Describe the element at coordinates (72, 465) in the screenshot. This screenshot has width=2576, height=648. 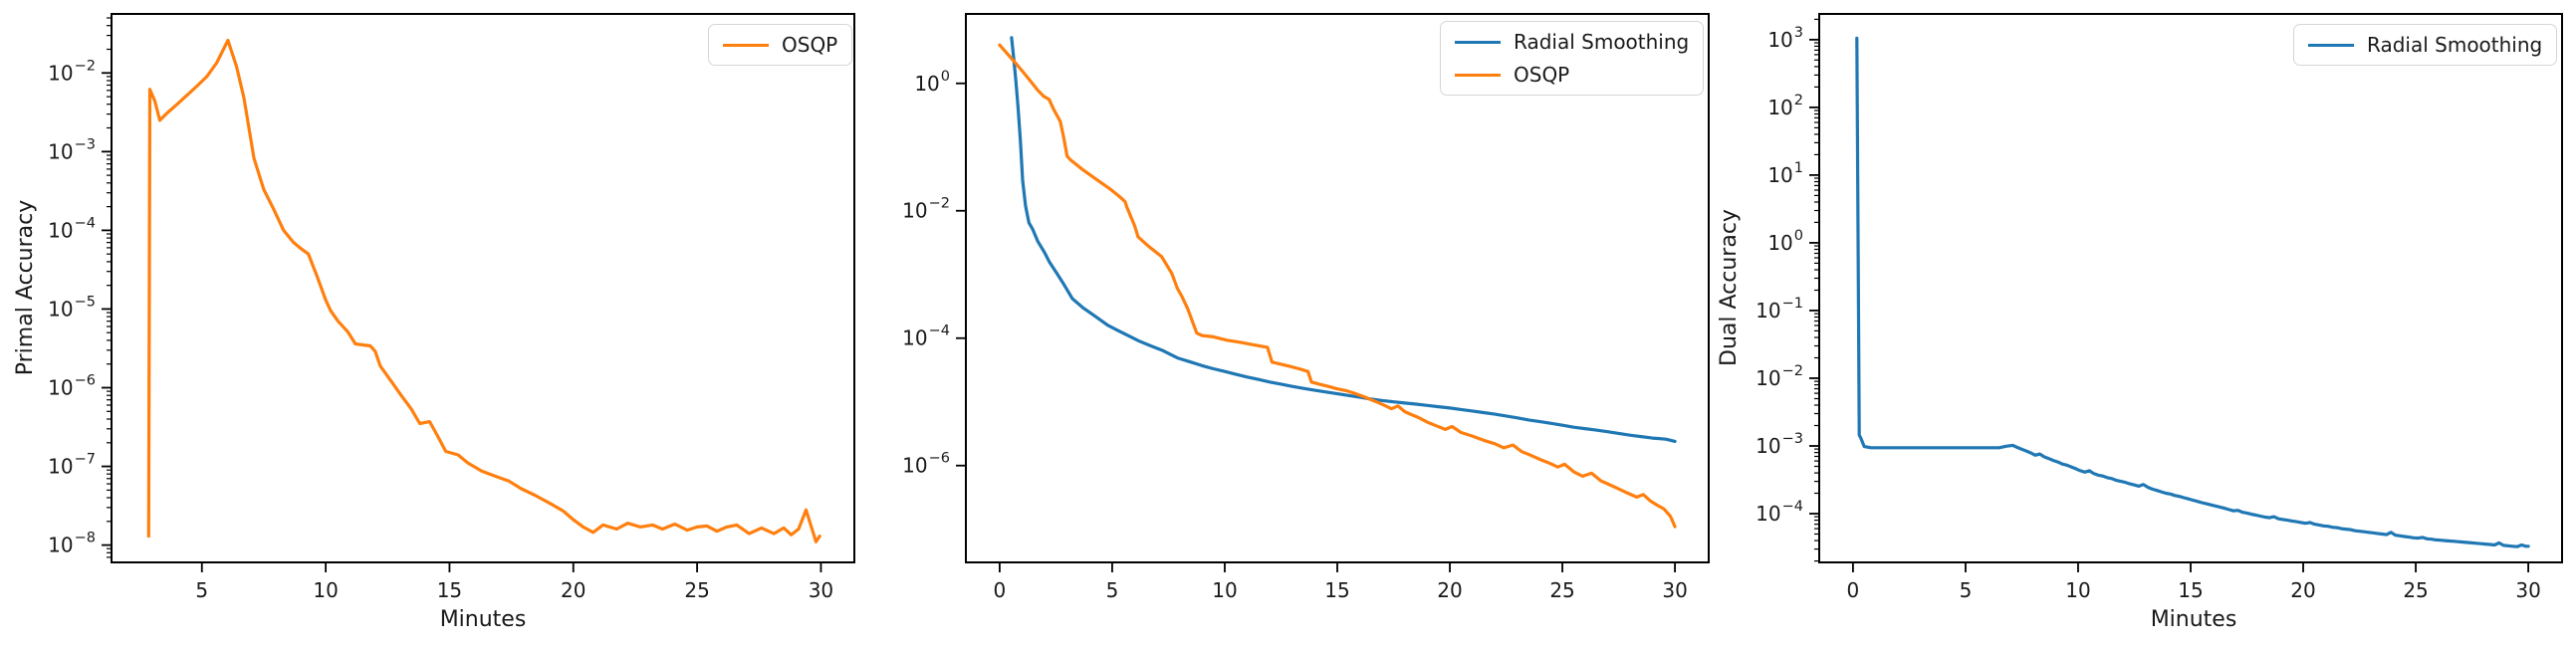
I see `svg-text: 10⁻⁷` at that location.